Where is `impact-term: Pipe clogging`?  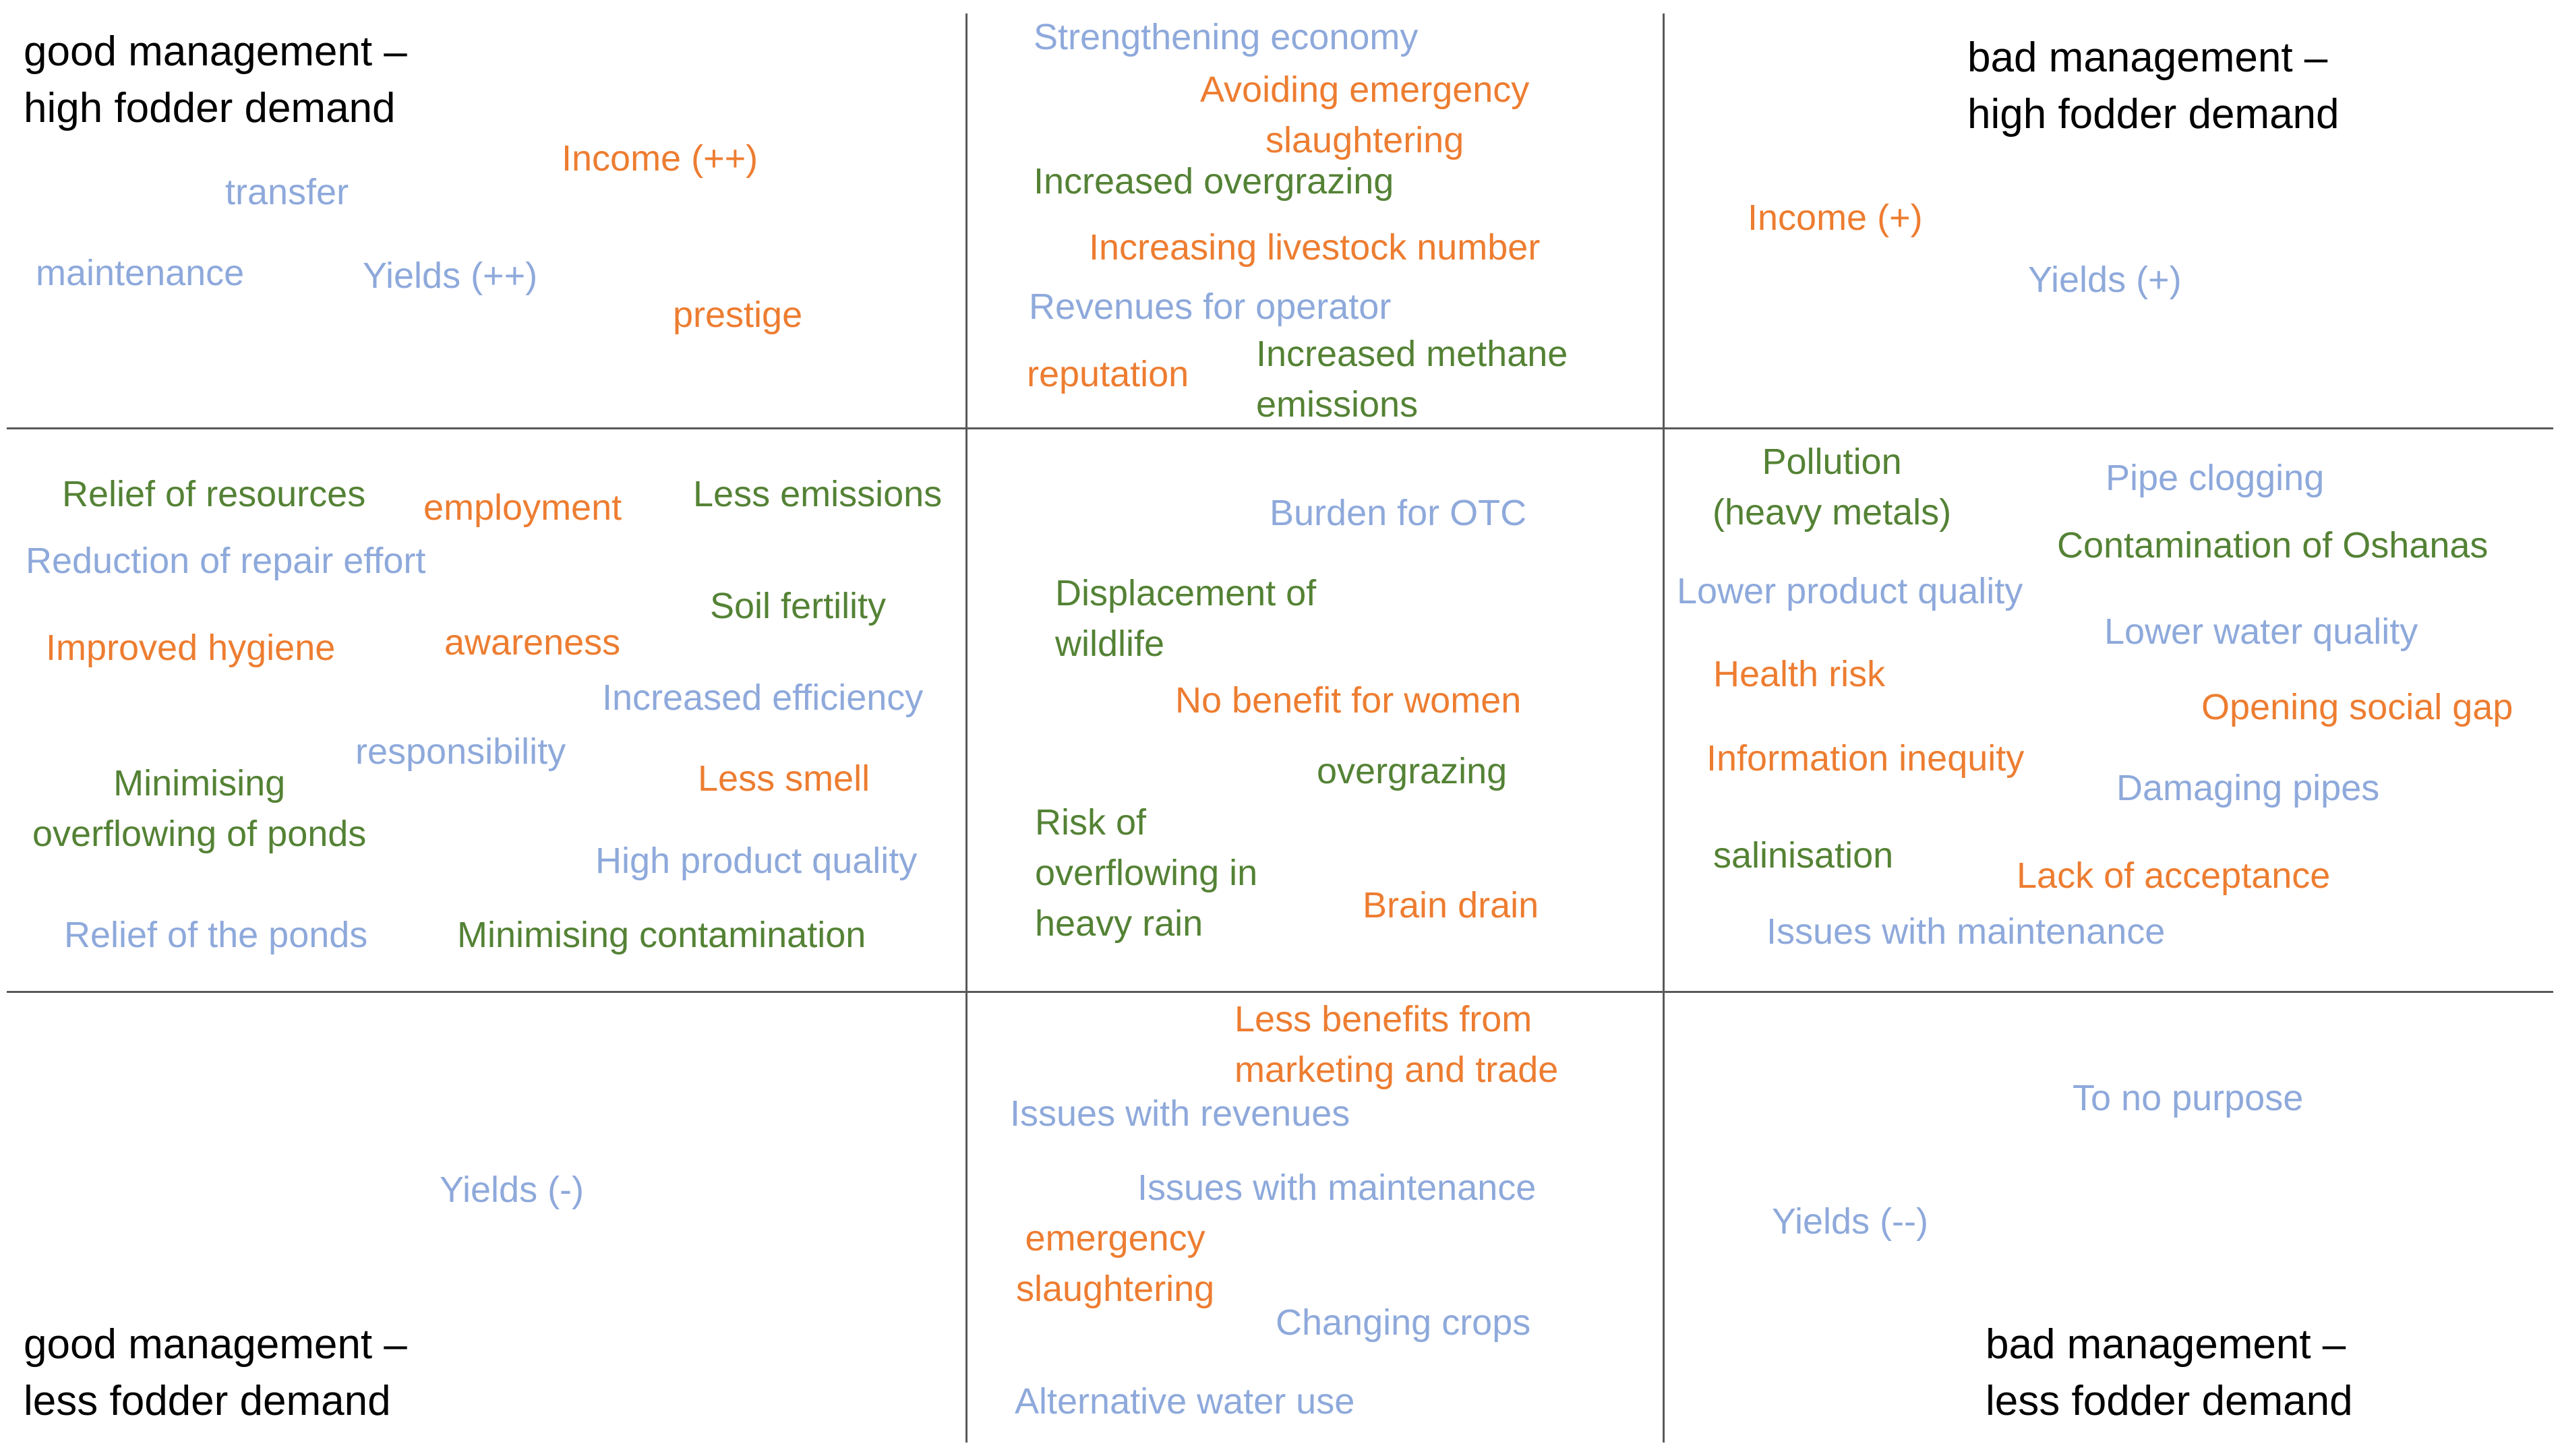 impact-term: Pipe clogging is located at coordinates (2215, 478).